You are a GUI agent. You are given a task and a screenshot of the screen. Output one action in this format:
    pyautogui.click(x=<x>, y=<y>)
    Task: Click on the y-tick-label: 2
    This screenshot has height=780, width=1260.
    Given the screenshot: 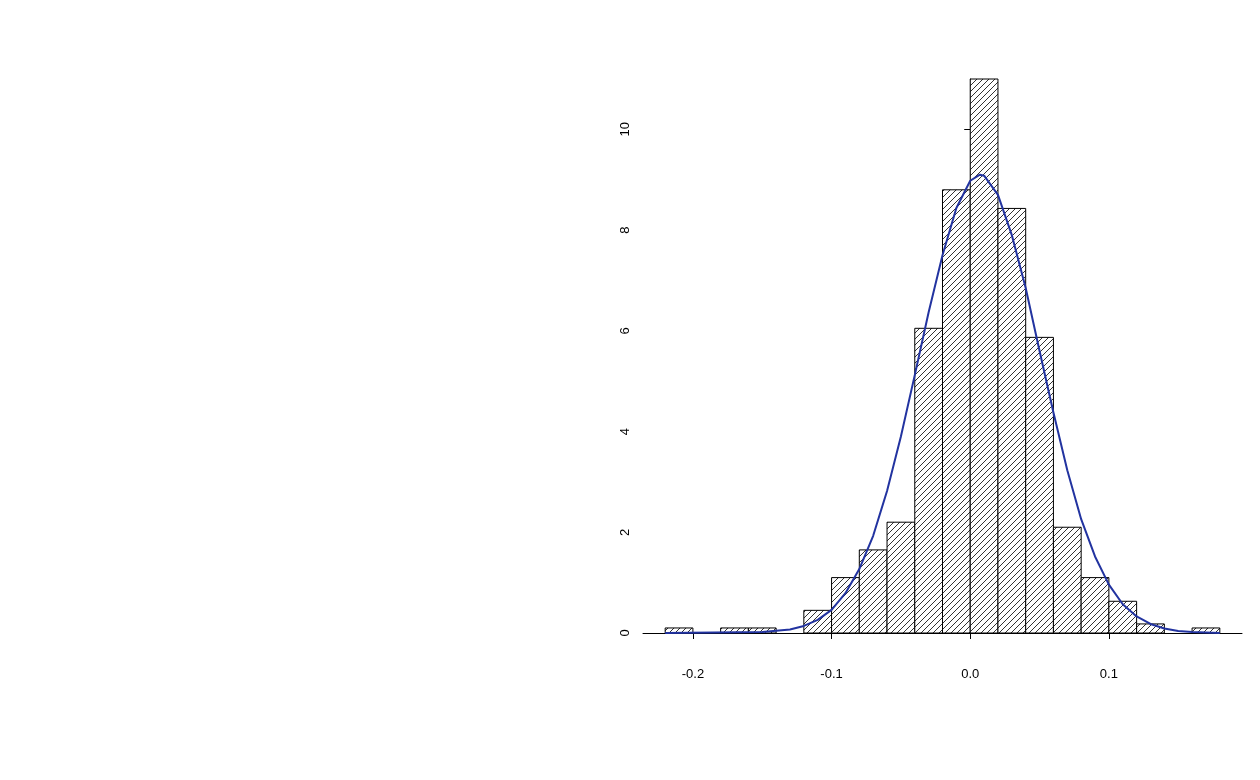 What is the action you would take?
    pyautogui.click(x=624, y=532)
    